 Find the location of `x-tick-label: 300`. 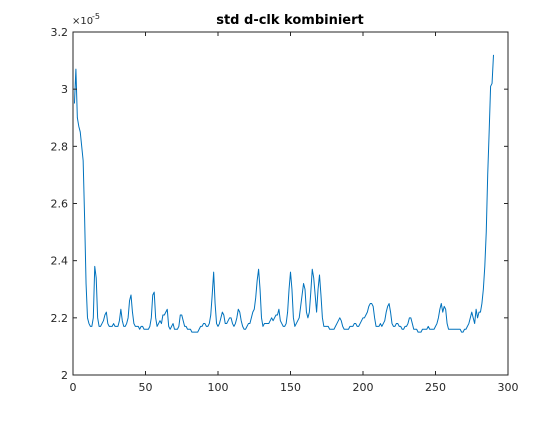

x-tick-label: 300 is located at coordinates (508, 387).